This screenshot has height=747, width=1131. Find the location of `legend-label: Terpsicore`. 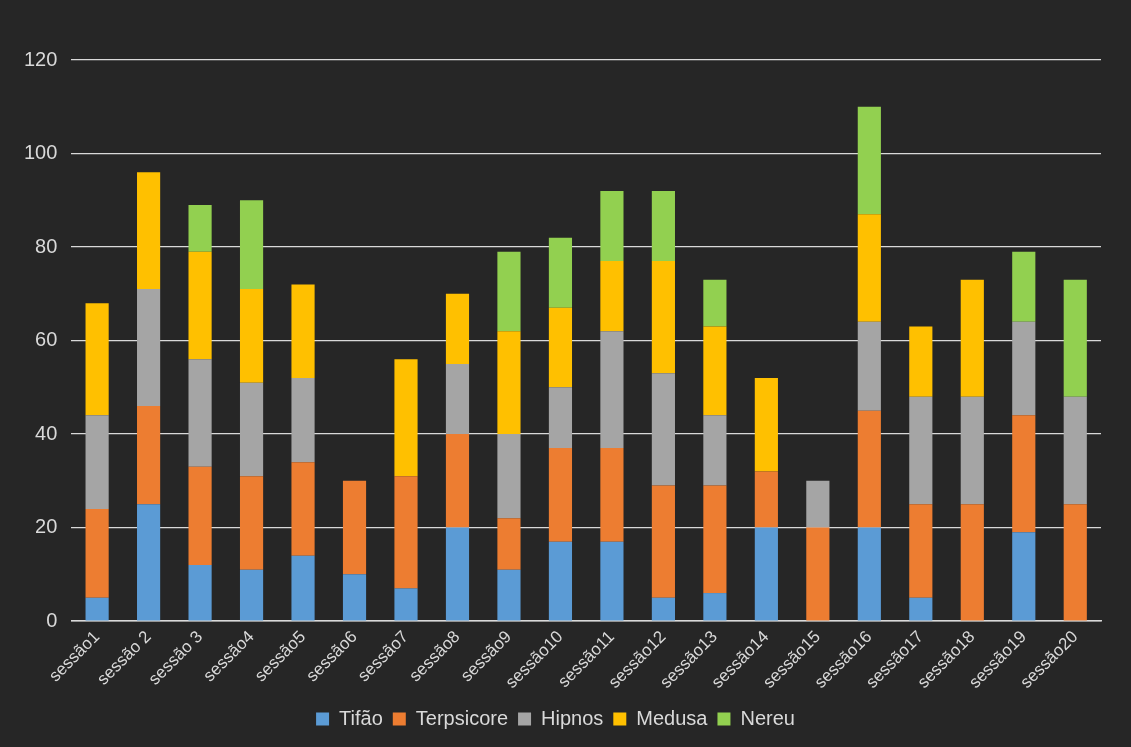

legend-label: Terpsicore is located at coordinates (462, 717).